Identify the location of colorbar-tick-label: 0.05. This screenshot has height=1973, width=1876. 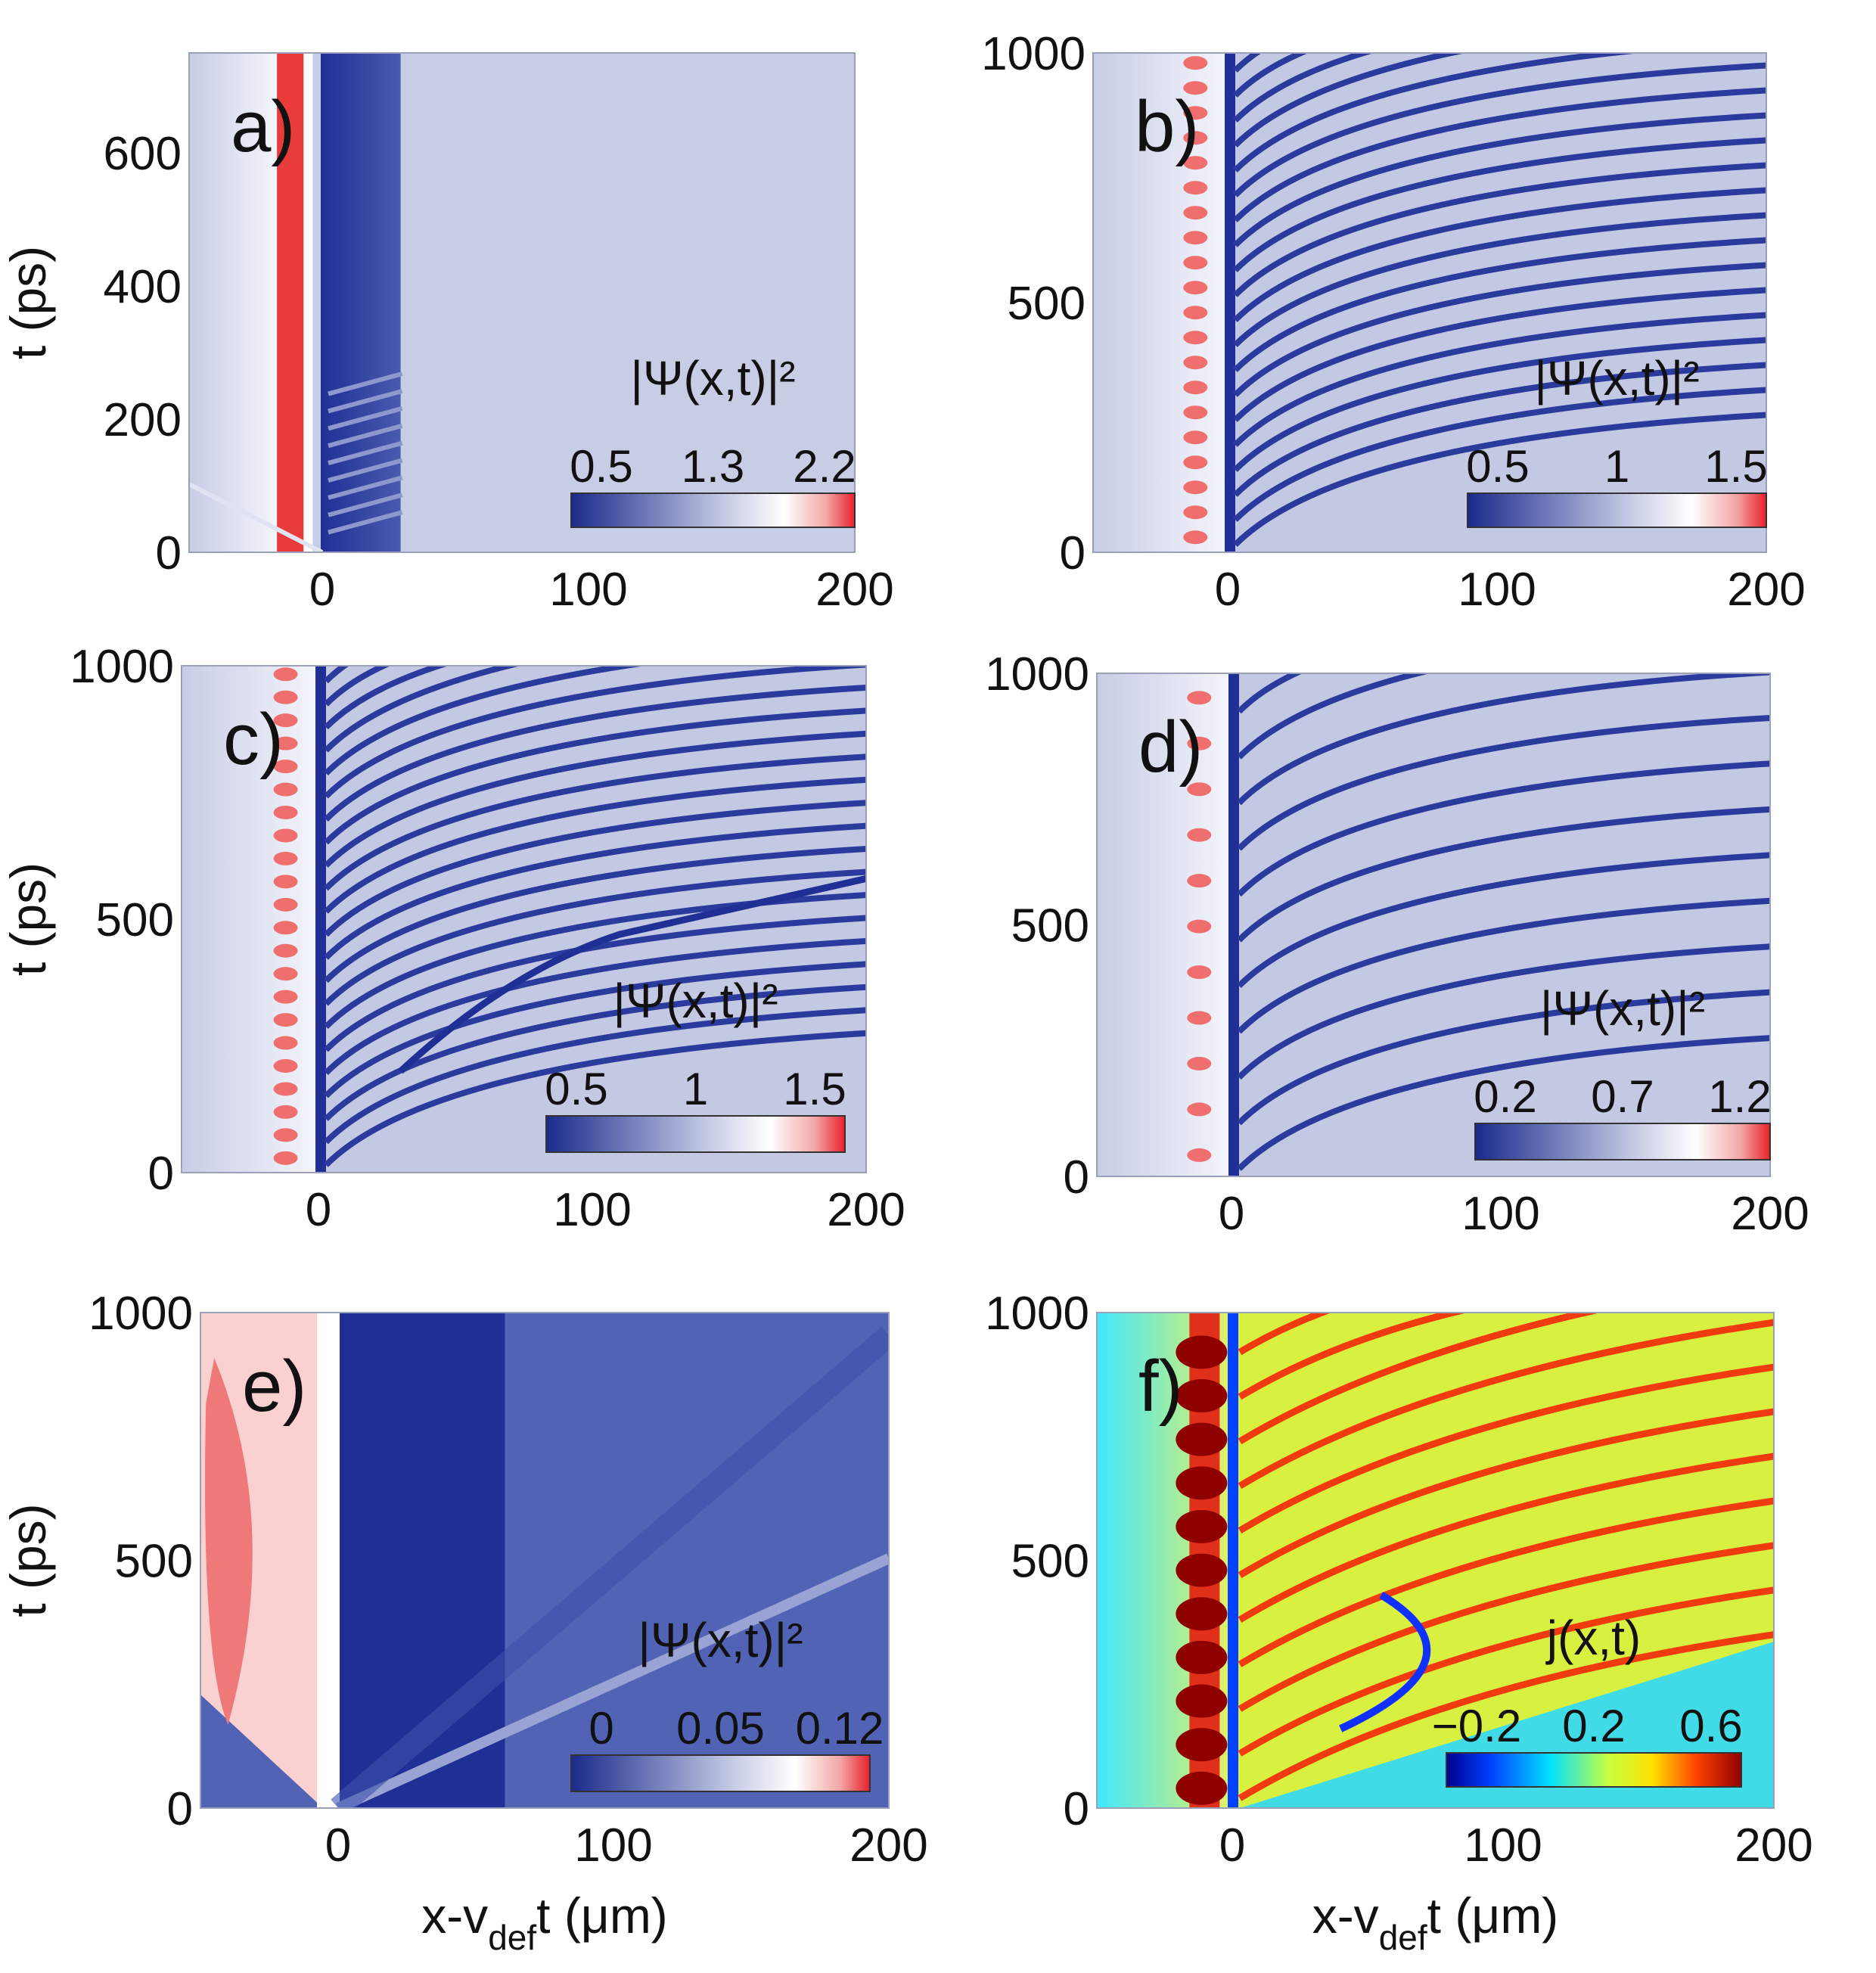
(720, 1728).